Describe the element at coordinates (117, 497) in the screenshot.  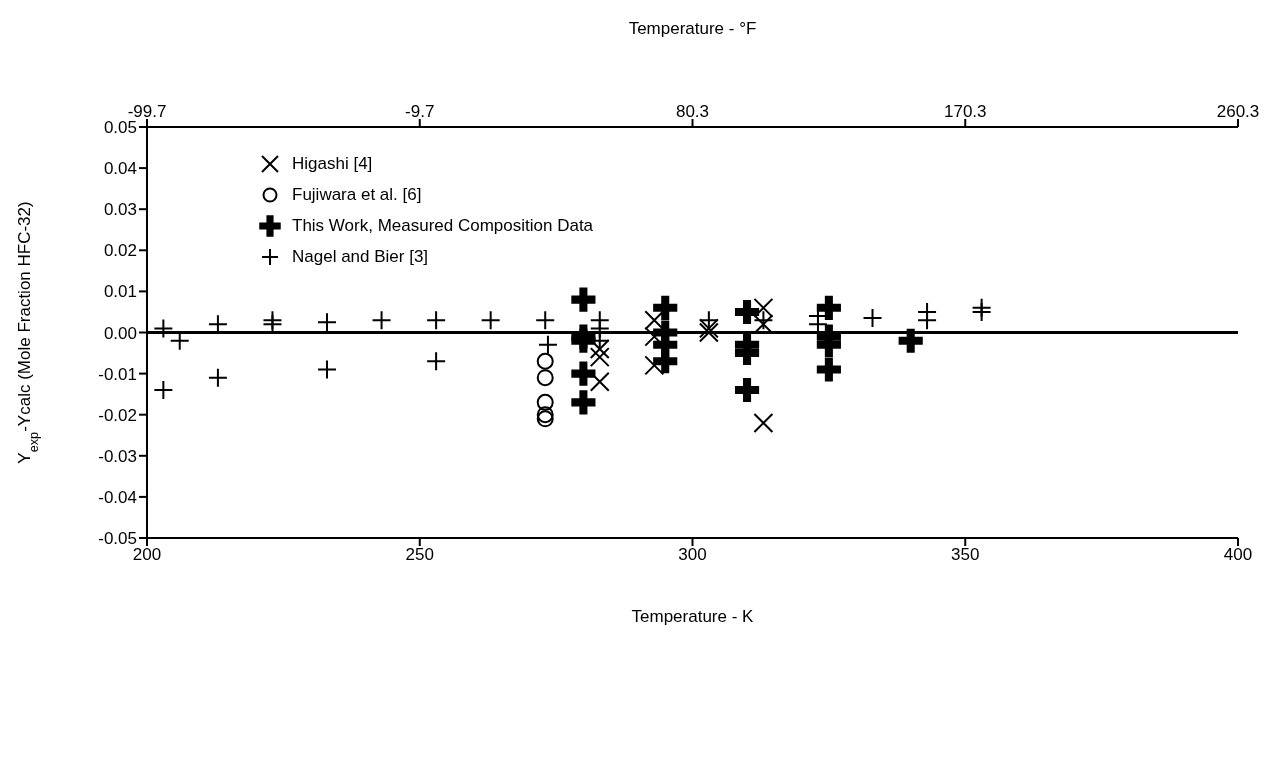
I see `y-tick-label: -0.04` at that location.